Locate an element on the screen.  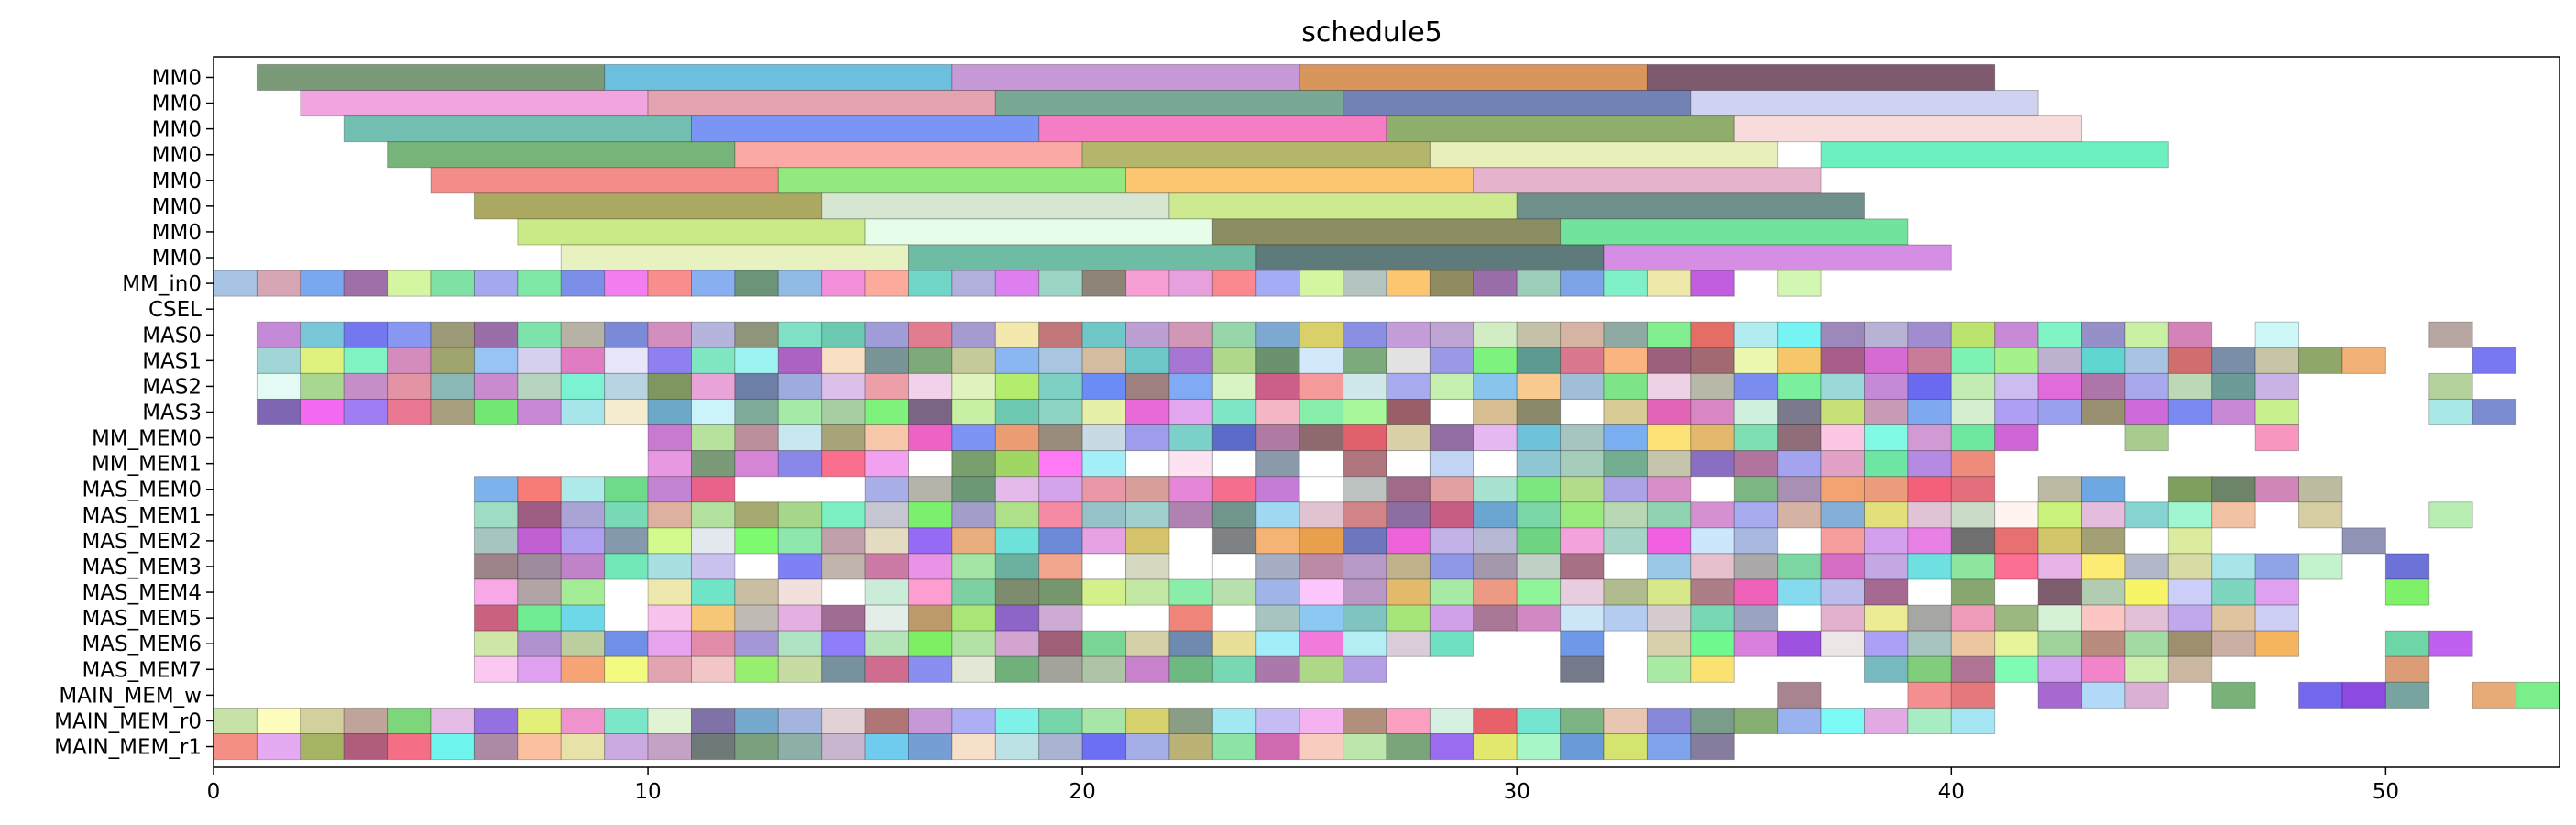
y-tick-label-7: MM0 is located at coordinates (177, 258).